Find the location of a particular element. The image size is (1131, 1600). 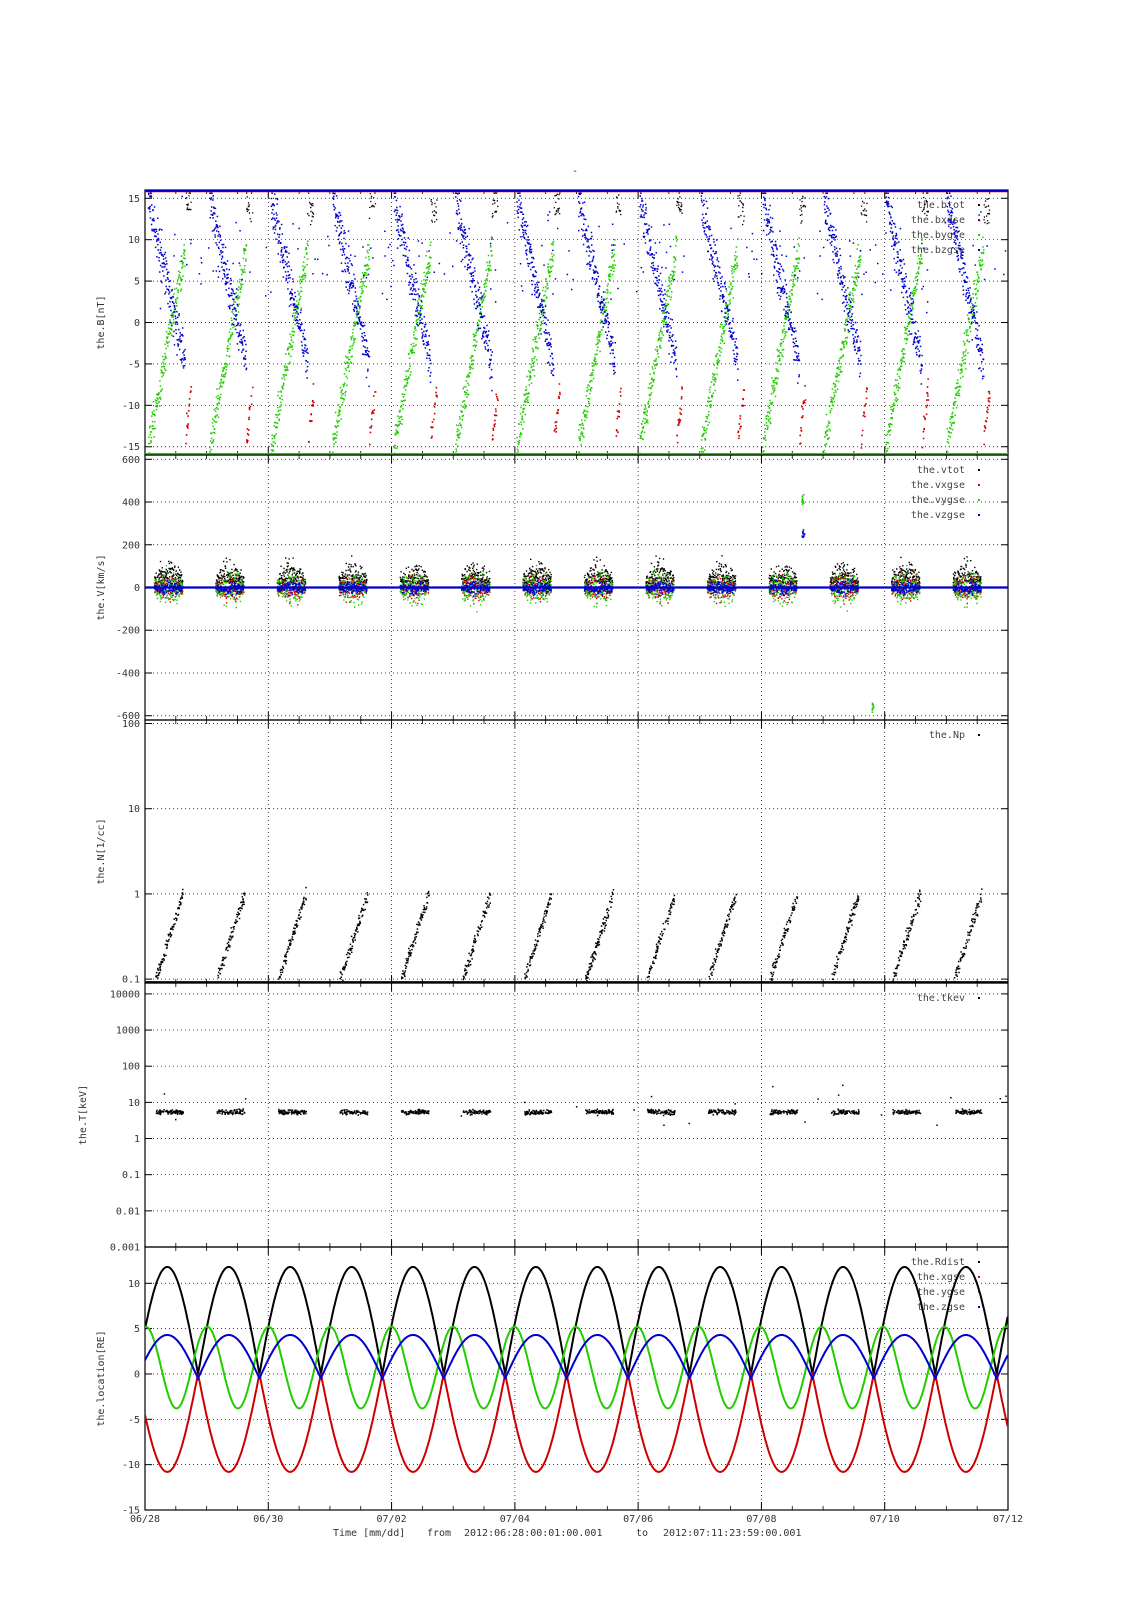

footer-to-label: to is located at coordinates (642, 1533).